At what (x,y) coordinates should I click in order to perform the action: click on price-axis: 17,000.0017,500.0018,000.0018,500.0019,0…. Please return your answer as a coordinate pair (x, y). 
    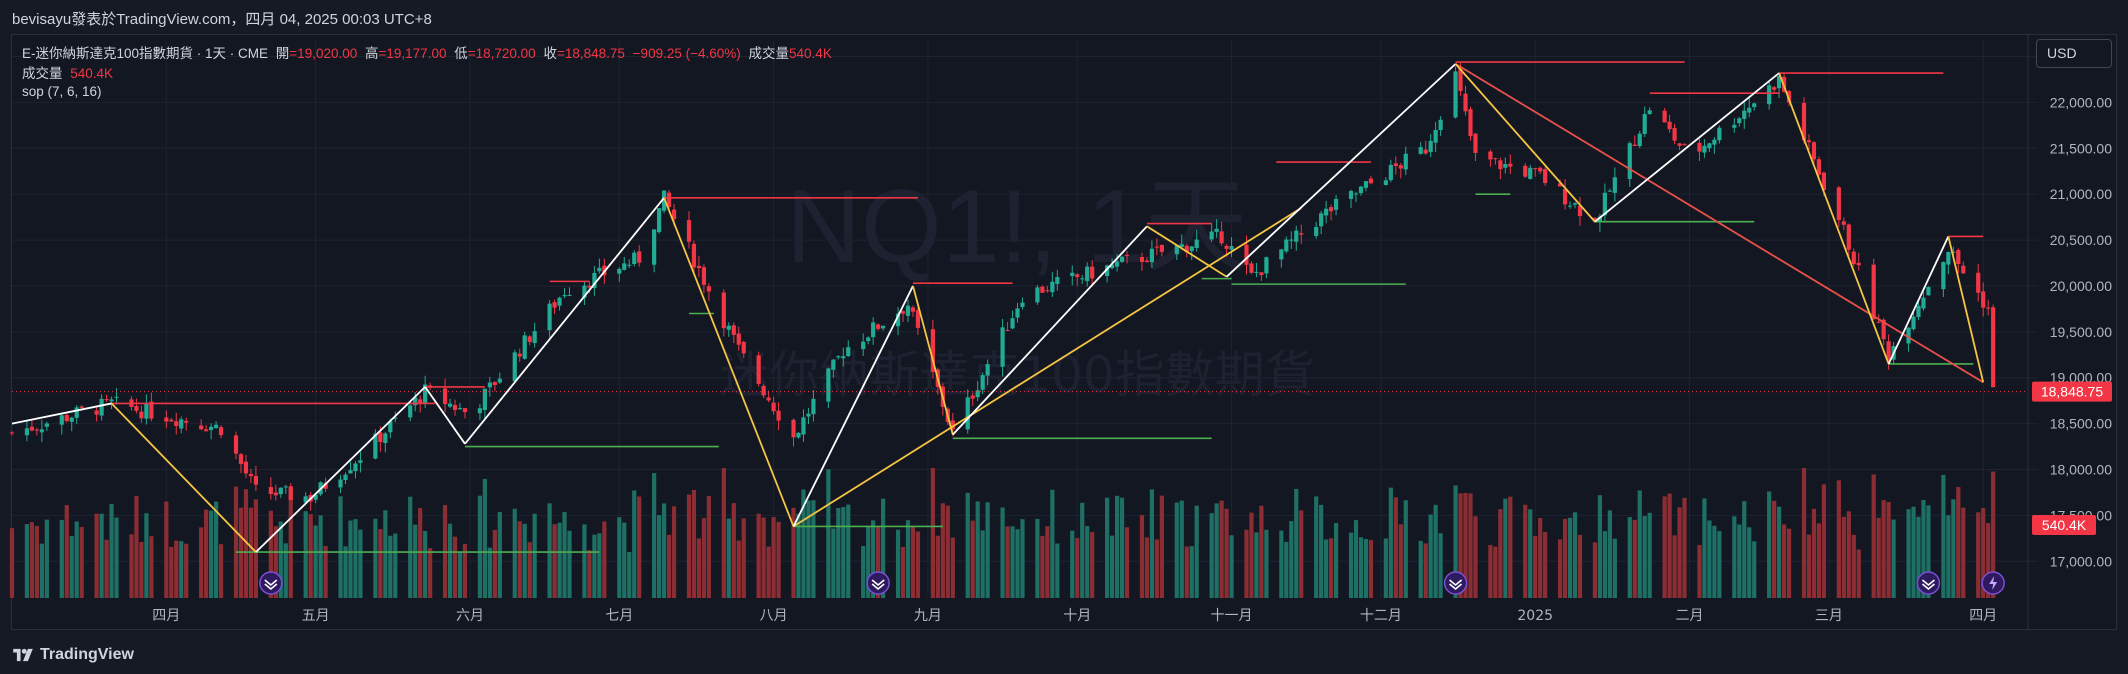
    Looking at the image, I should click on (2069, 332).